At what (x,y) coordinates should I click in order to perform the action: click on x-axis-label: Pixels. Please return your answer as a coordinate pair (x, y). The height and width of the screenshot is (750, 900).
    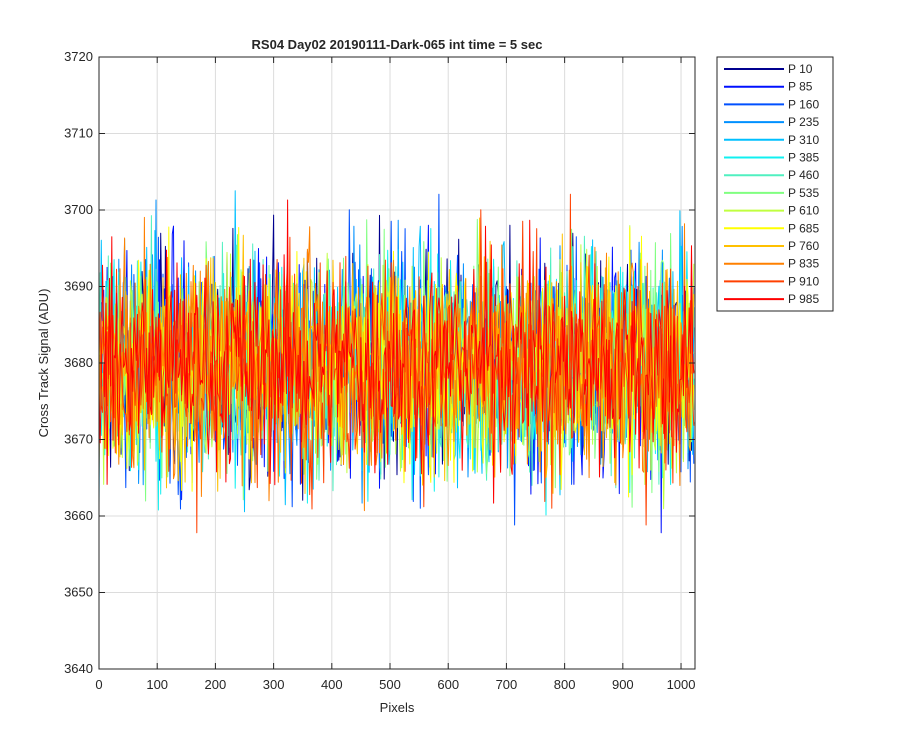
    Looking at the image, I should click on (397, 707).